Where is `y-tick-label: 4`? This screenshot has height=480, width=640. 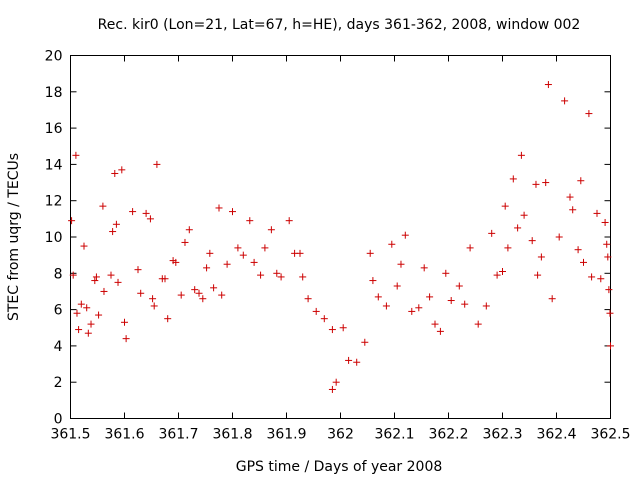
y-tick-label: 4 is located at coordinates (58, 347).